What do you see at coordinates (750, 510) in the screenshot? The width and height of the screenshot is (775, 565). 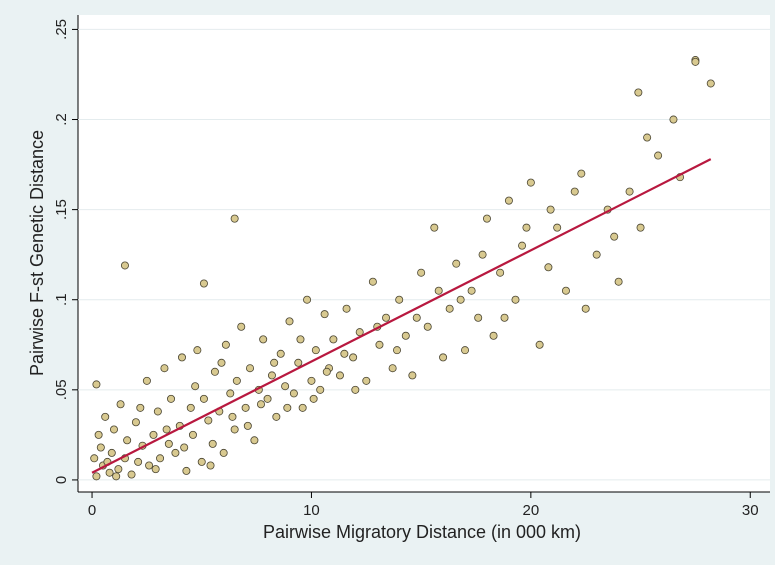 I see `x-tick-label: 30` at bounding box center [750, 510].